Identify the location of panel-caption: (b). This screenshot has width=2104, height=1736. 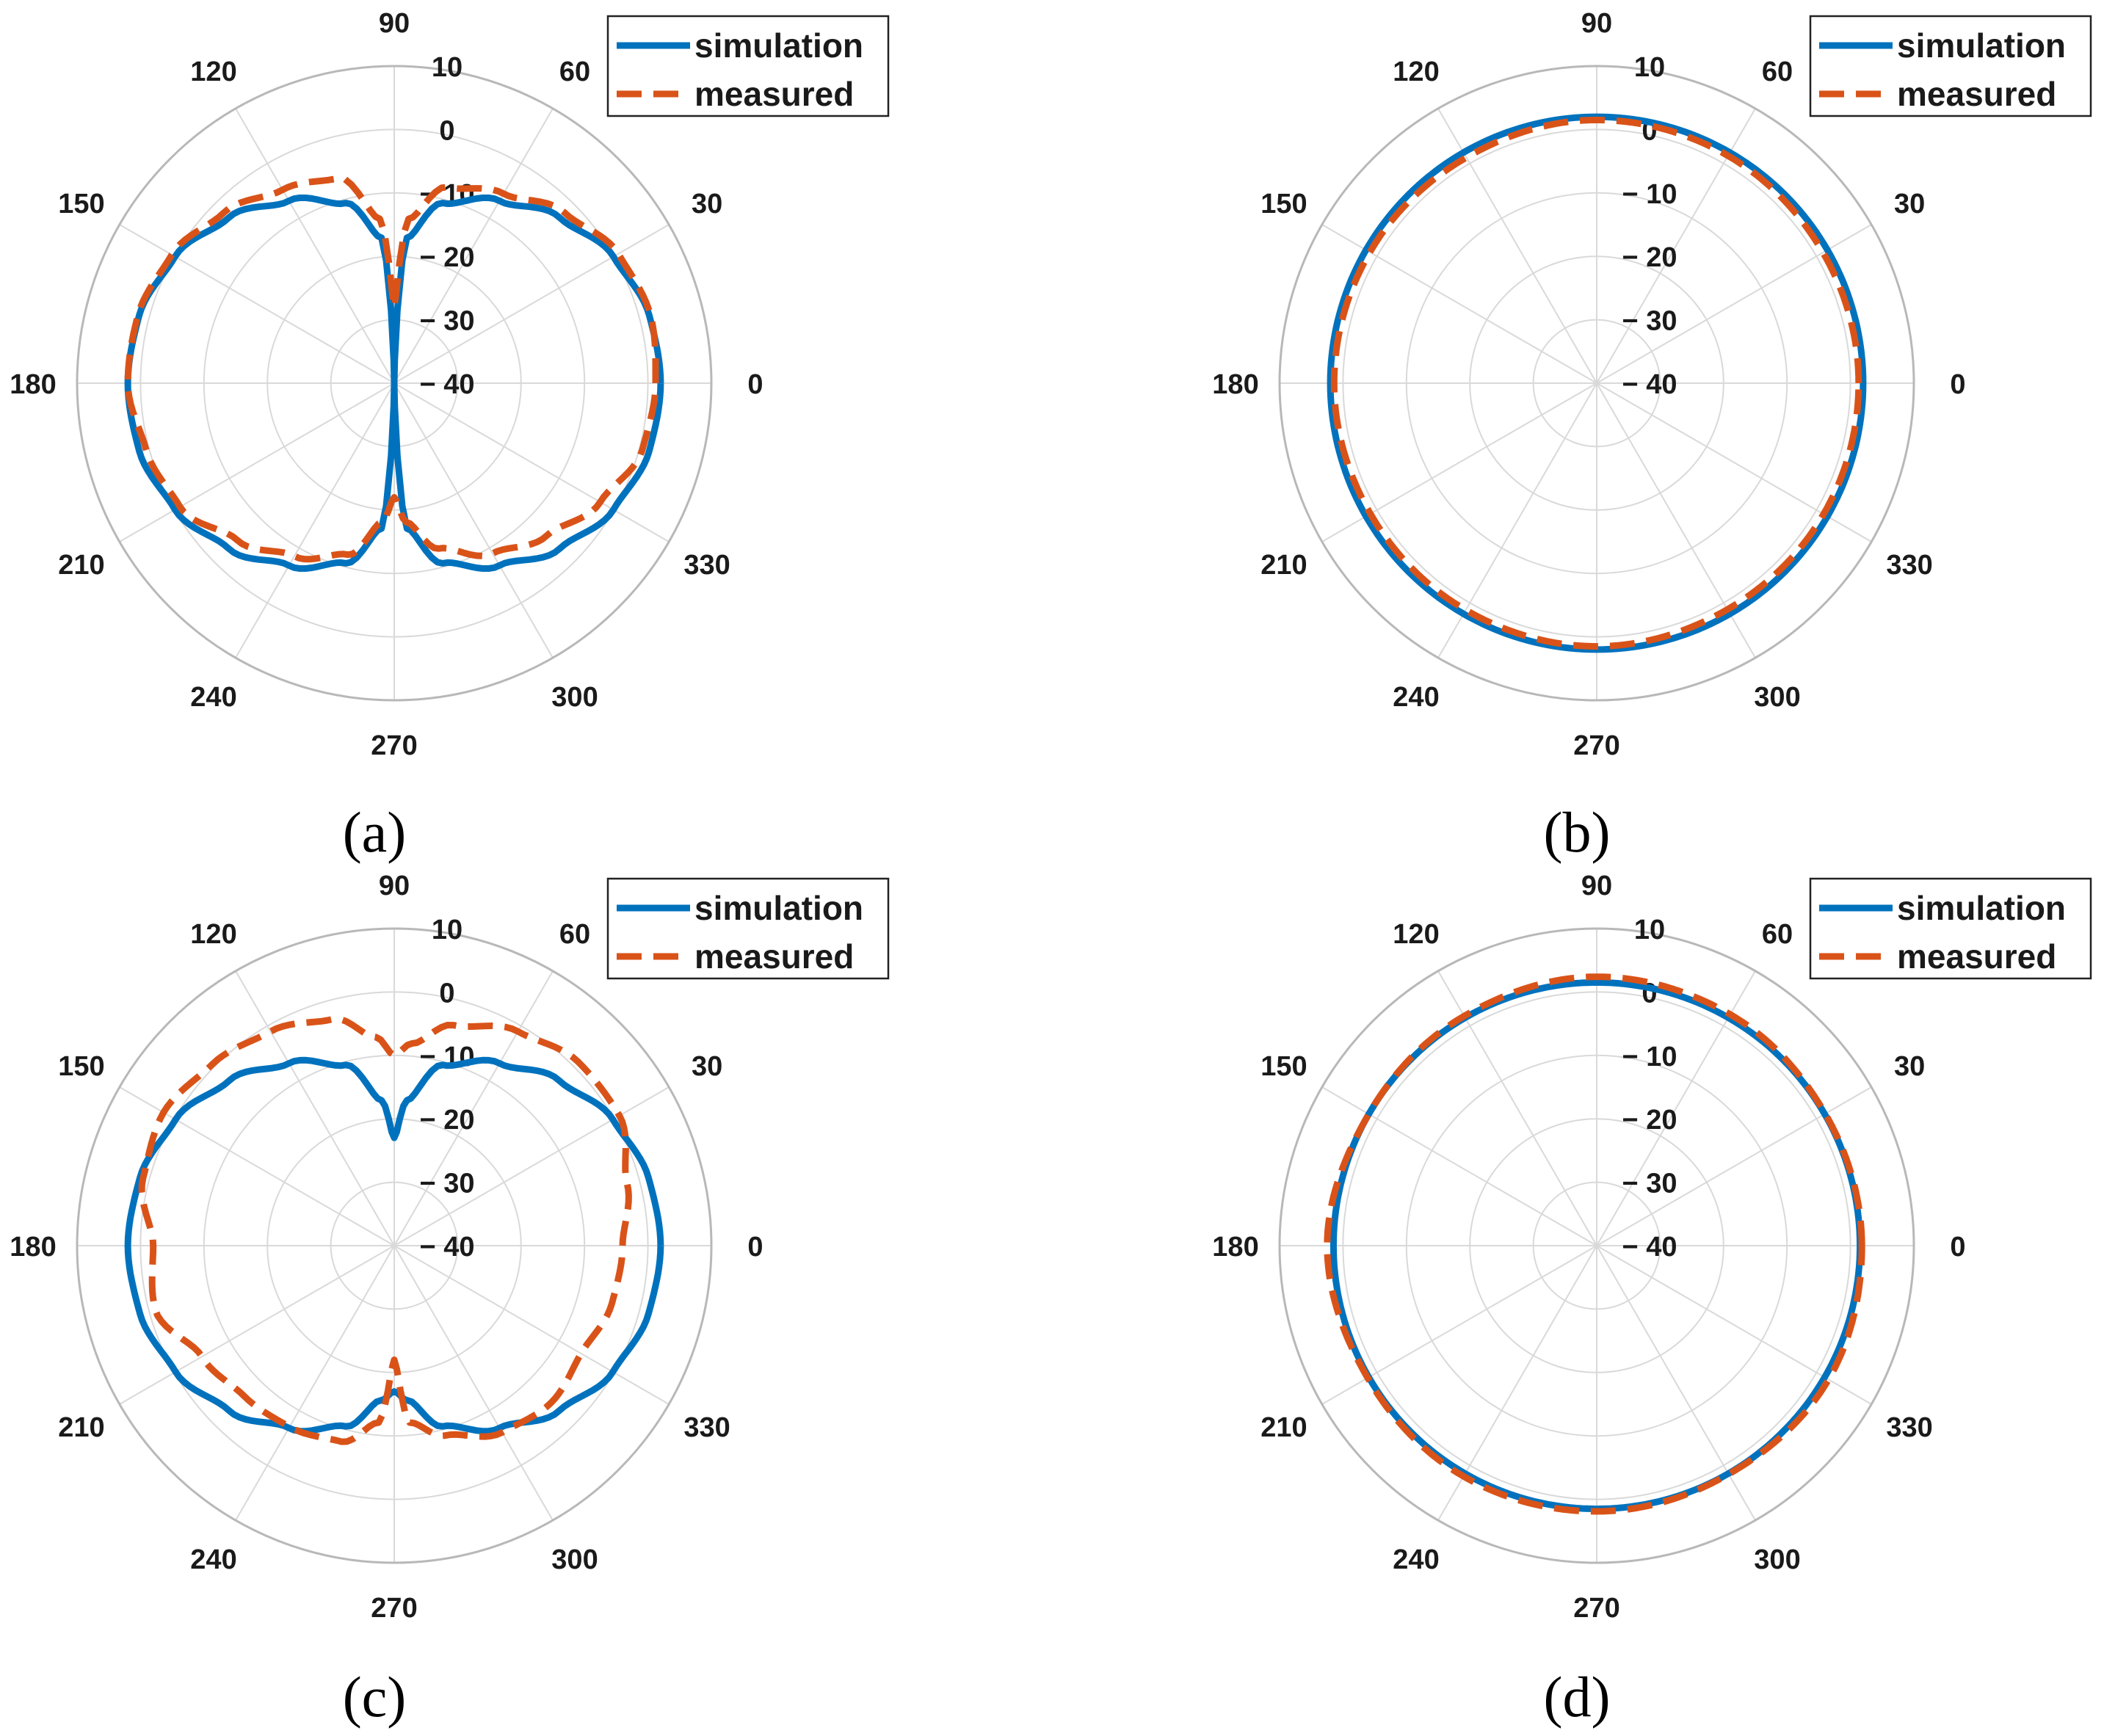
(1577, 832).